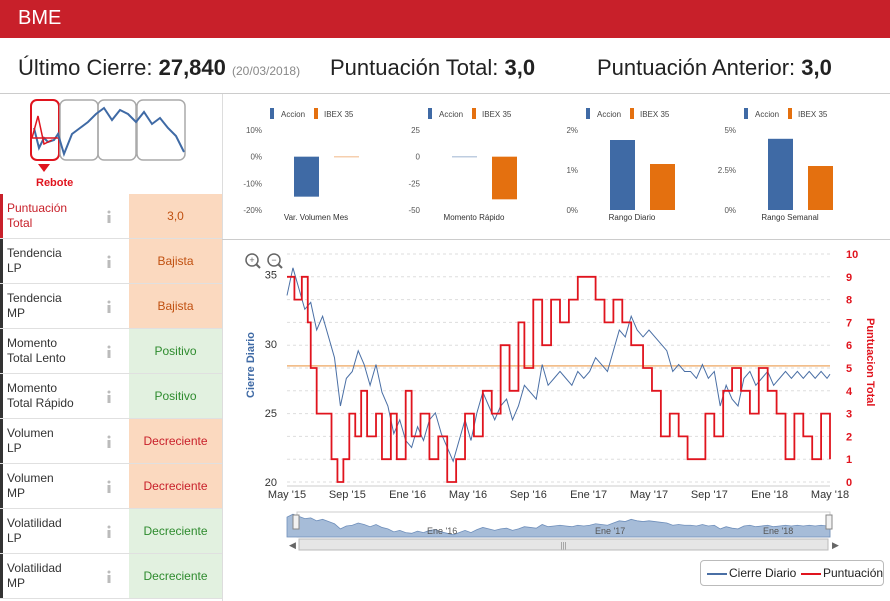  Describe the element at coordinates (175, 351) in the screenshot. I see `indicator-value: Positivo` at that location.